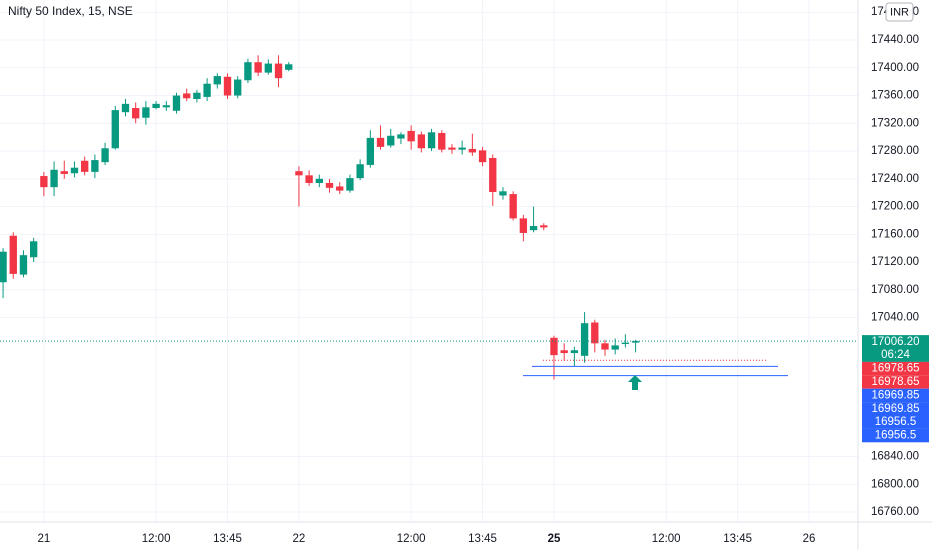 The width and height of the screenshot is (932, 550). Describe the element at coordinates (895, 457) in the screenshot. I see `y-tick-label: 16840.00` at that location.